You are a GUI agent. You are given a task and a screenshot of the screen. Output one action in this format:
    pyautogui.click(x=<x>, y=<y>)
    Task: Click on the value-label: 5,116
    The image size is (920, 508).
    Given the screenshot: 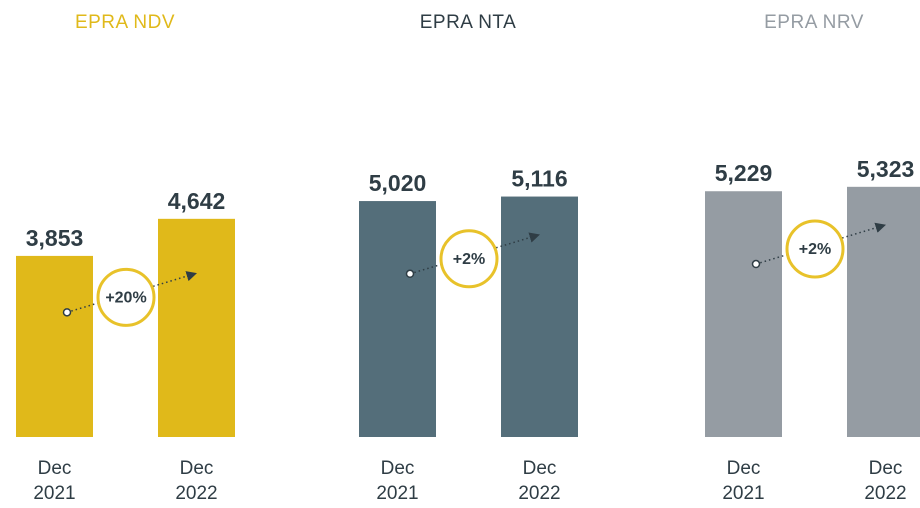 What is the action you would take?
    pyautogui.click(x=539, y=179)
    